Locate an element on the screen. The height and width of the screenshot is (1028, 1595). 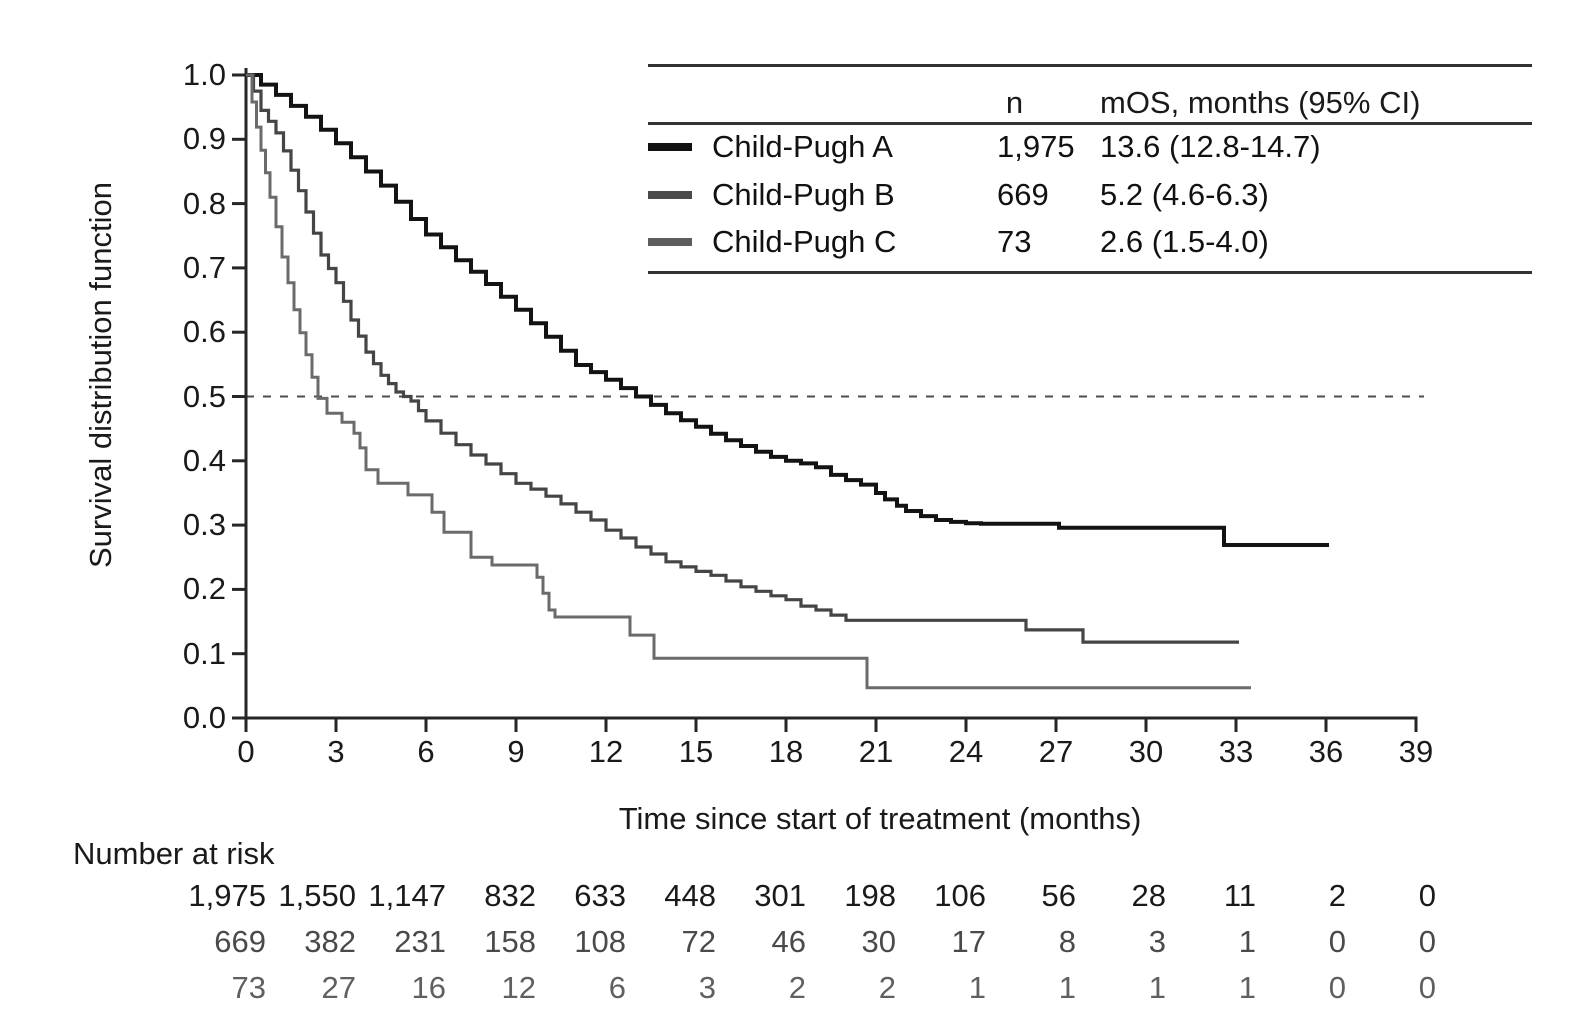
x-tick-label: 15 is located at coordinates (696, 751).